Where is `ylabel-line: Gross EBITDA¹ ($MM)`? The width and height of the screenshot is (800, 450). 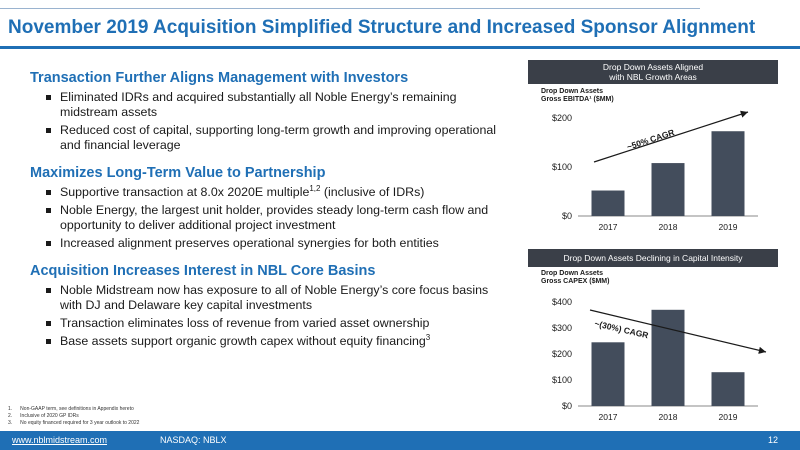 ylabel-line: Gross EBITDA¹ ($MM) is located at coordinates (577, 99).